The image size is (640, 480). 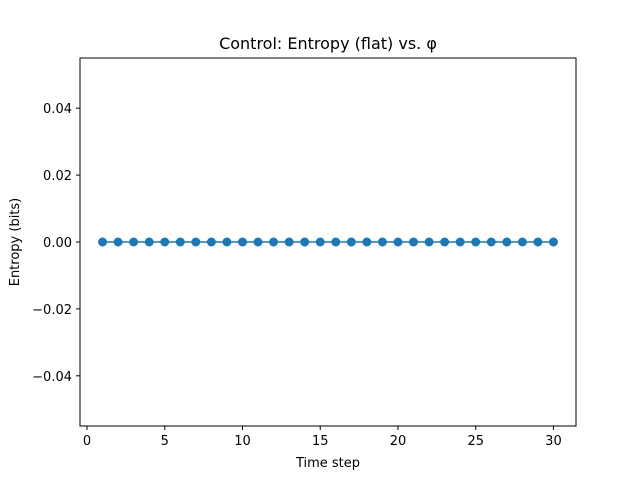 What do you see at coordinates (242, 441) in the screenshot?
I see `x-tick-label: 10` at bounding box center [242, 441].